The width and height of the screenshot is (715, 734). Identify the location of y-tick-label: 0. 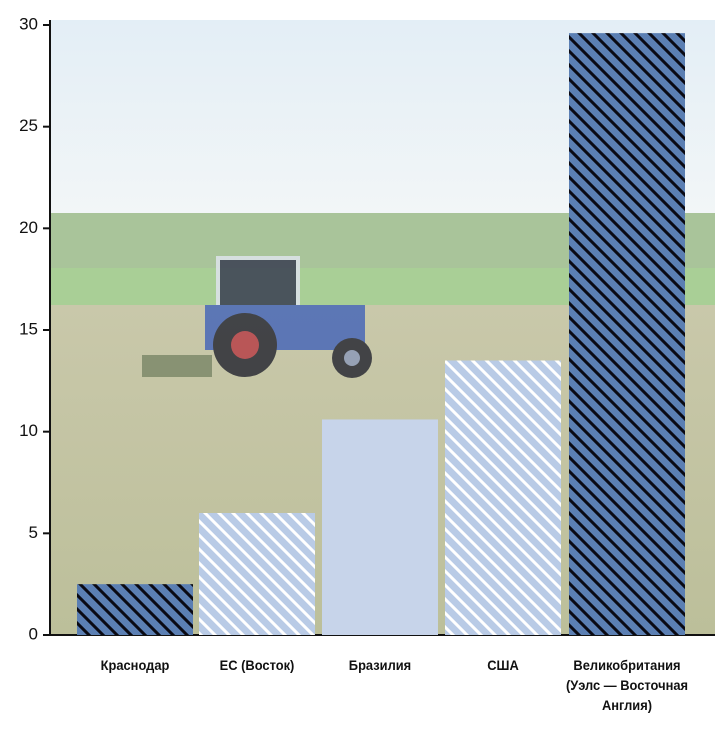
(33, 633).